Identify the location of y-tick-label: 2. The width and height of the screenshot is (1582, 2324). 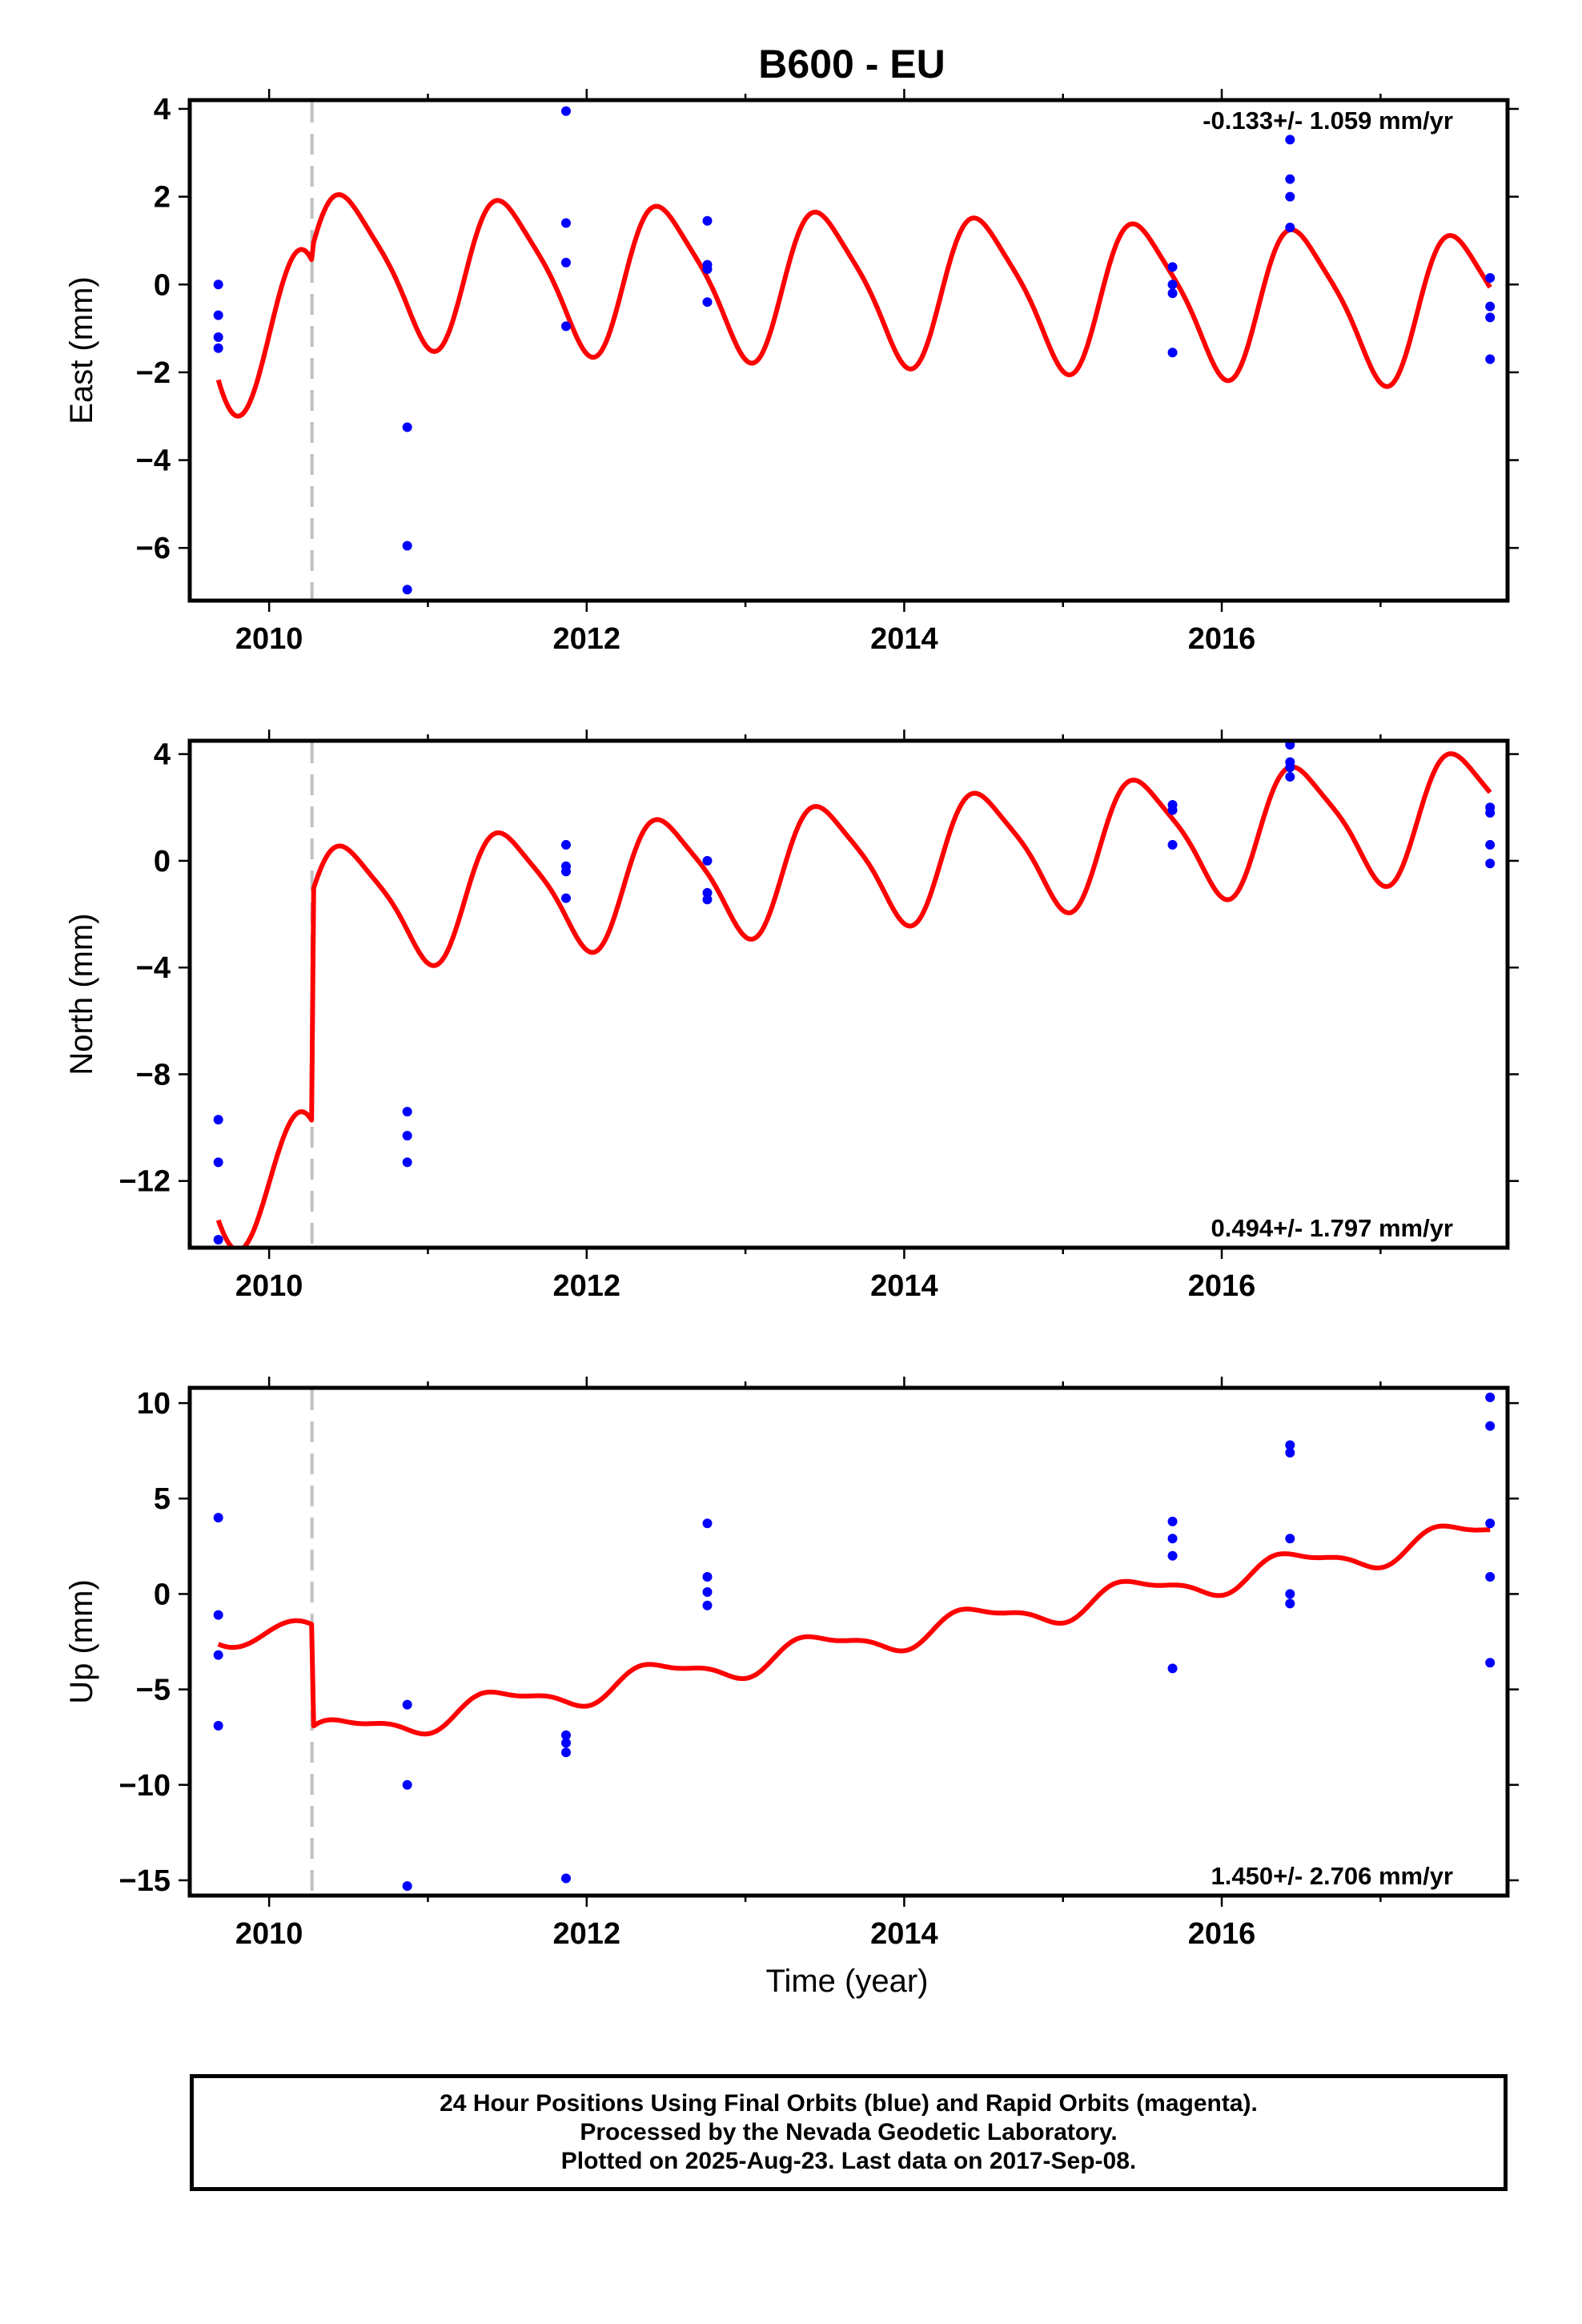
(162, 198).